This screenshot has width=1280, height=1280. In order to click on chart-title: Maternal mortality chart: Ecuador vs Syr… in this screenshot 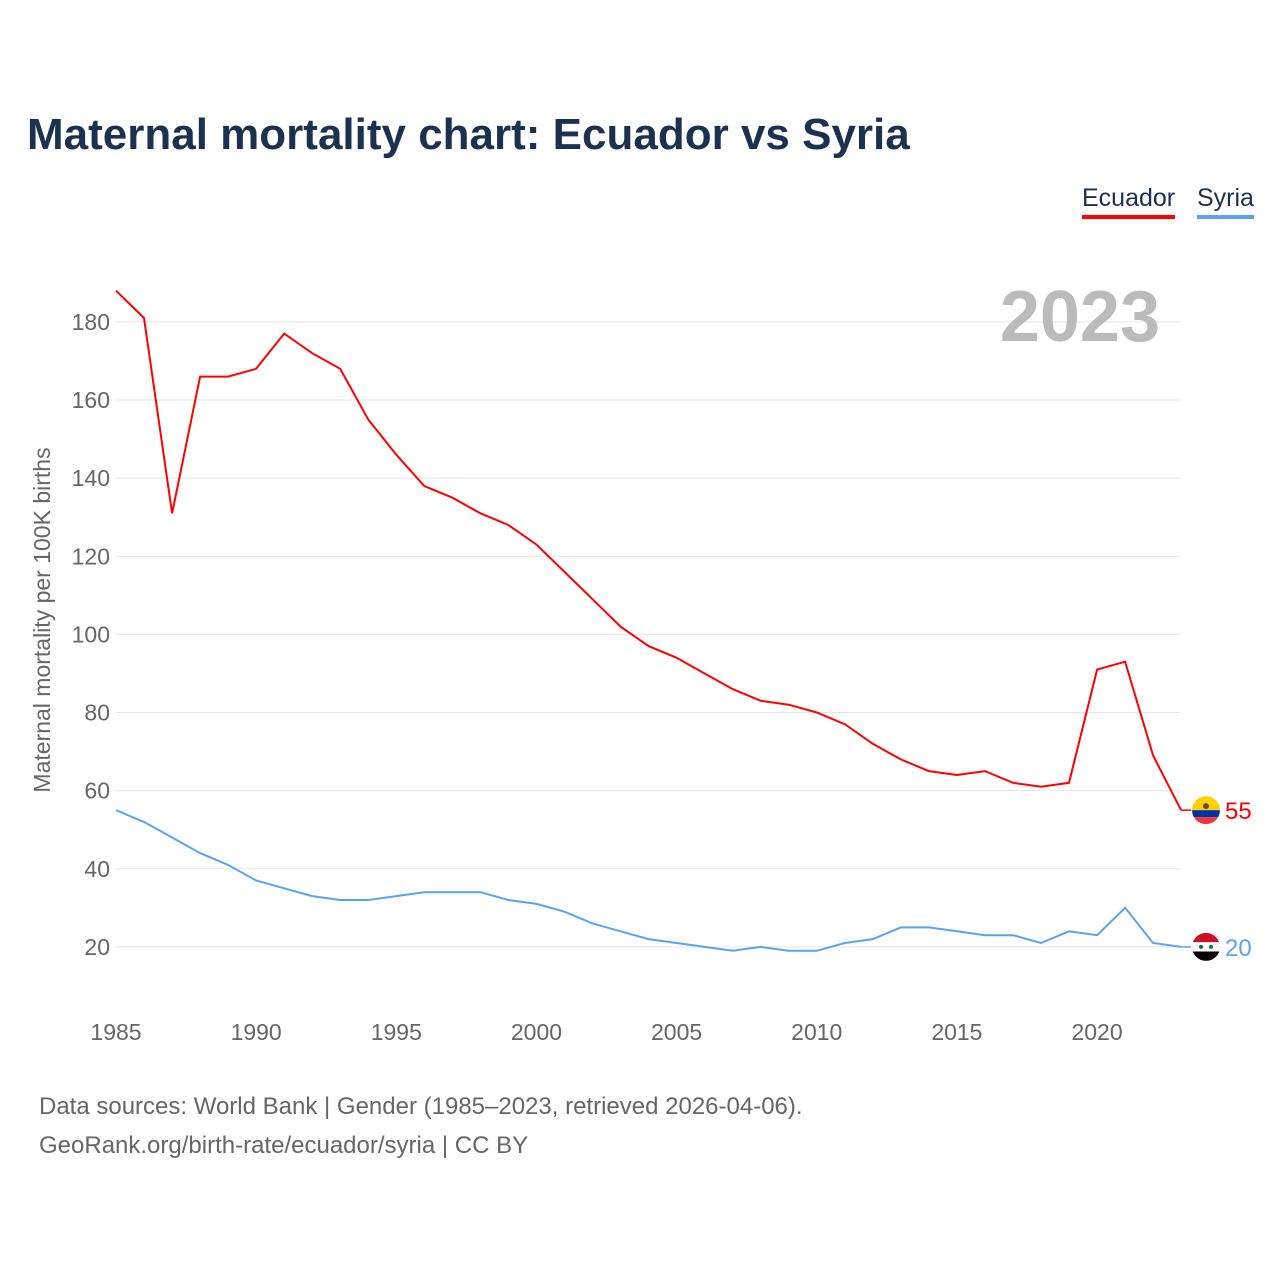, I will do `click(468, 134)`.